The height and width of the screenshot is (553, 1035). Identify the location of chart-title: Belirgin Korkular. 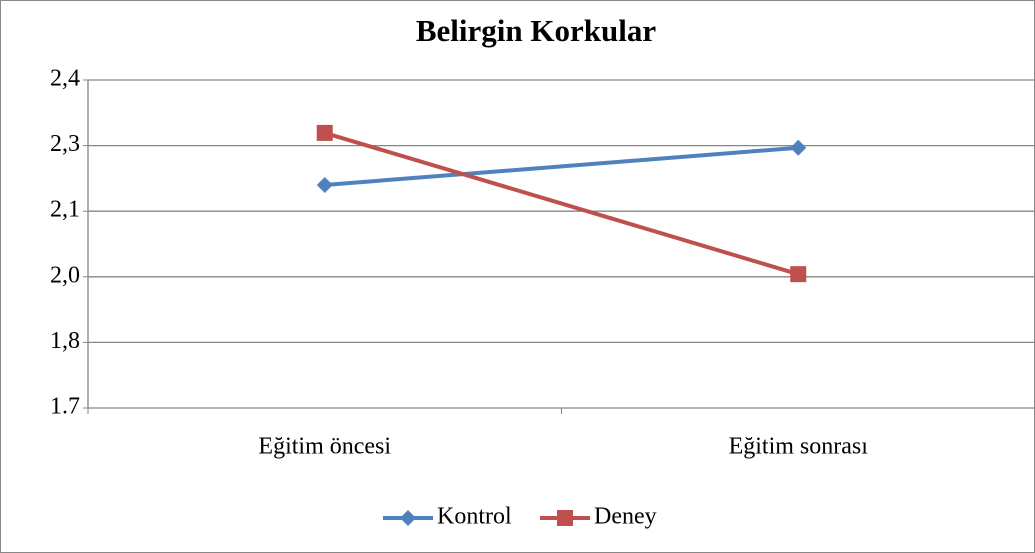
(536, 30).